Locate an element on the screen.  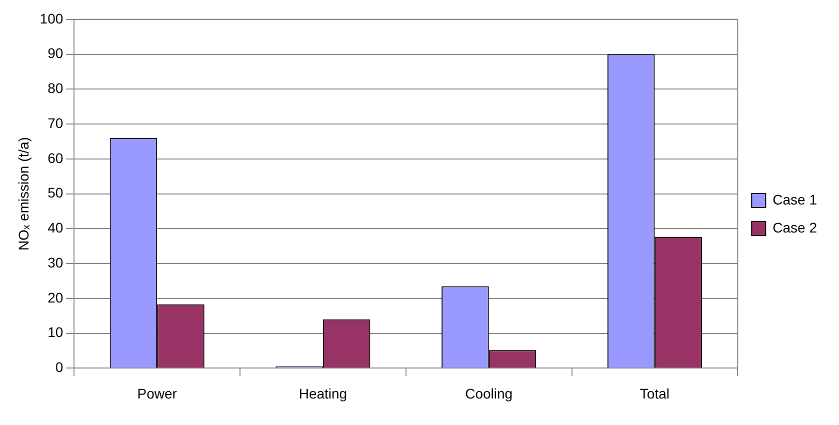
y-tick-label: 20 is located at coordinates (56, 297).